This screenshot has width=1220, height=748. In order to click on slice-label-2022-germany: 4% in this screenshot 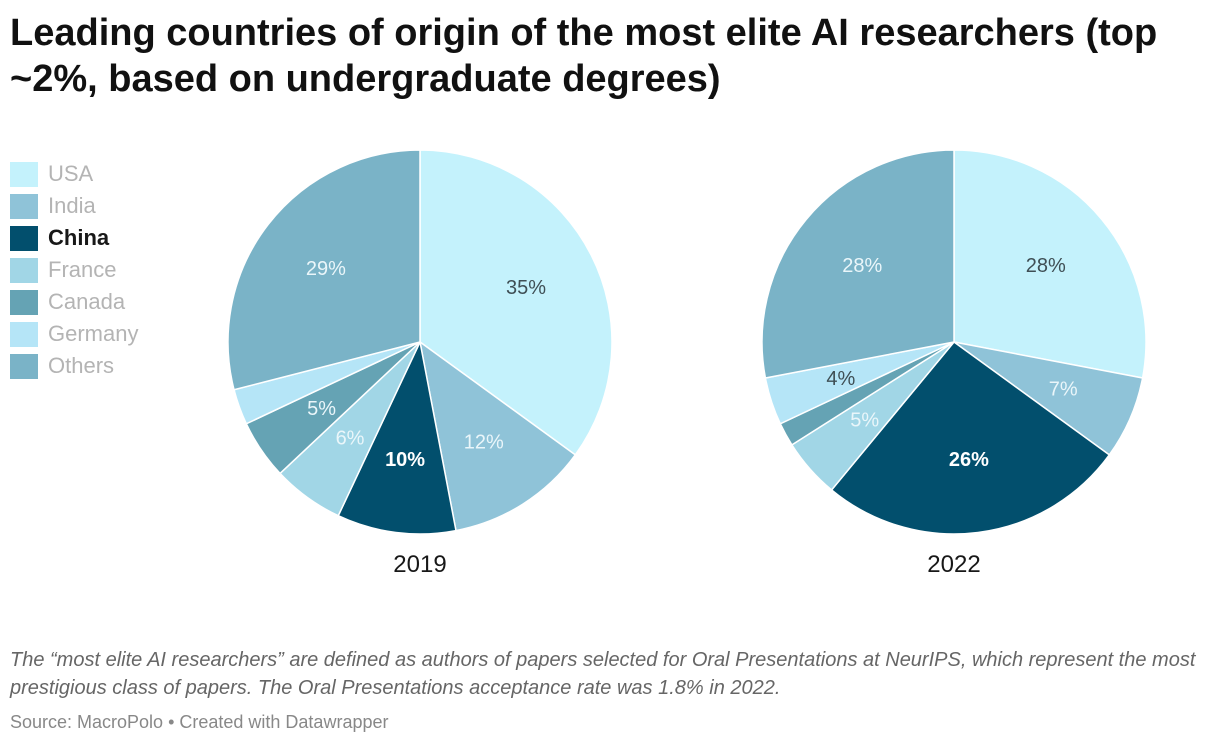, I will do `click(840, 379)`.